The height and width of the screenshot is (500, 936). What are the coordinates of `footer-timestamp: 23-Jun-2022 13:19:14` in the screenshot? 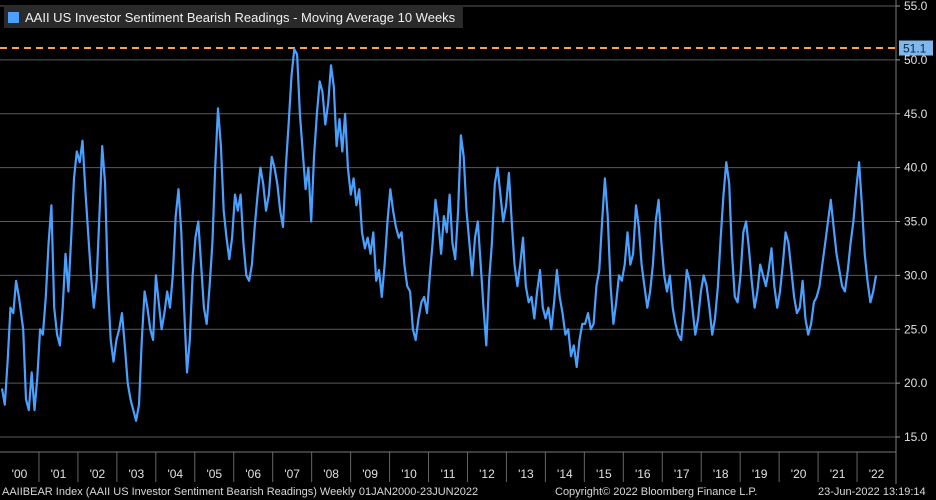 It's located at (872, 492).